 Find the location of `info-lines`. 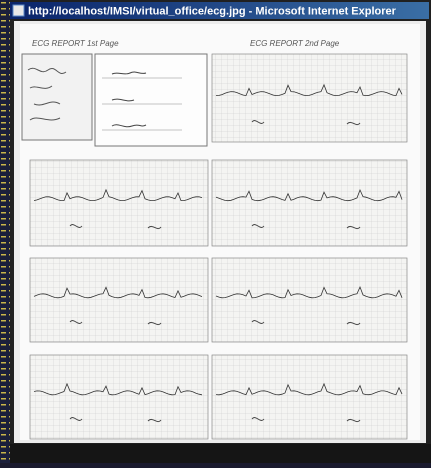

info-lines is located at coordinates (142, 104).